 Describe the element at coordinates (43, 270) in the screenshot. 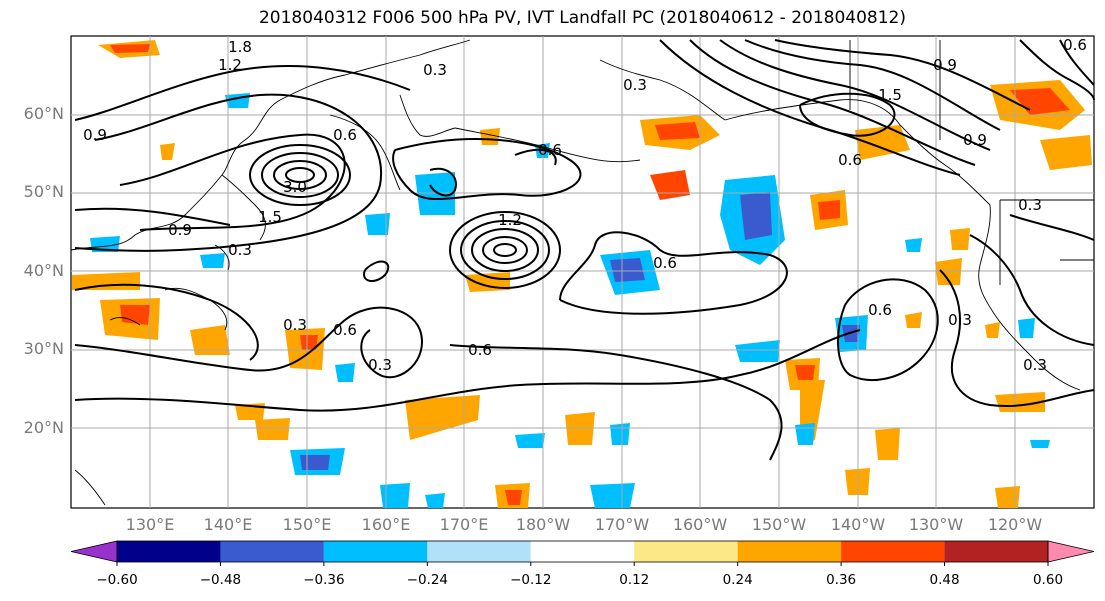

I see `lat-label: 40°N` at that location.